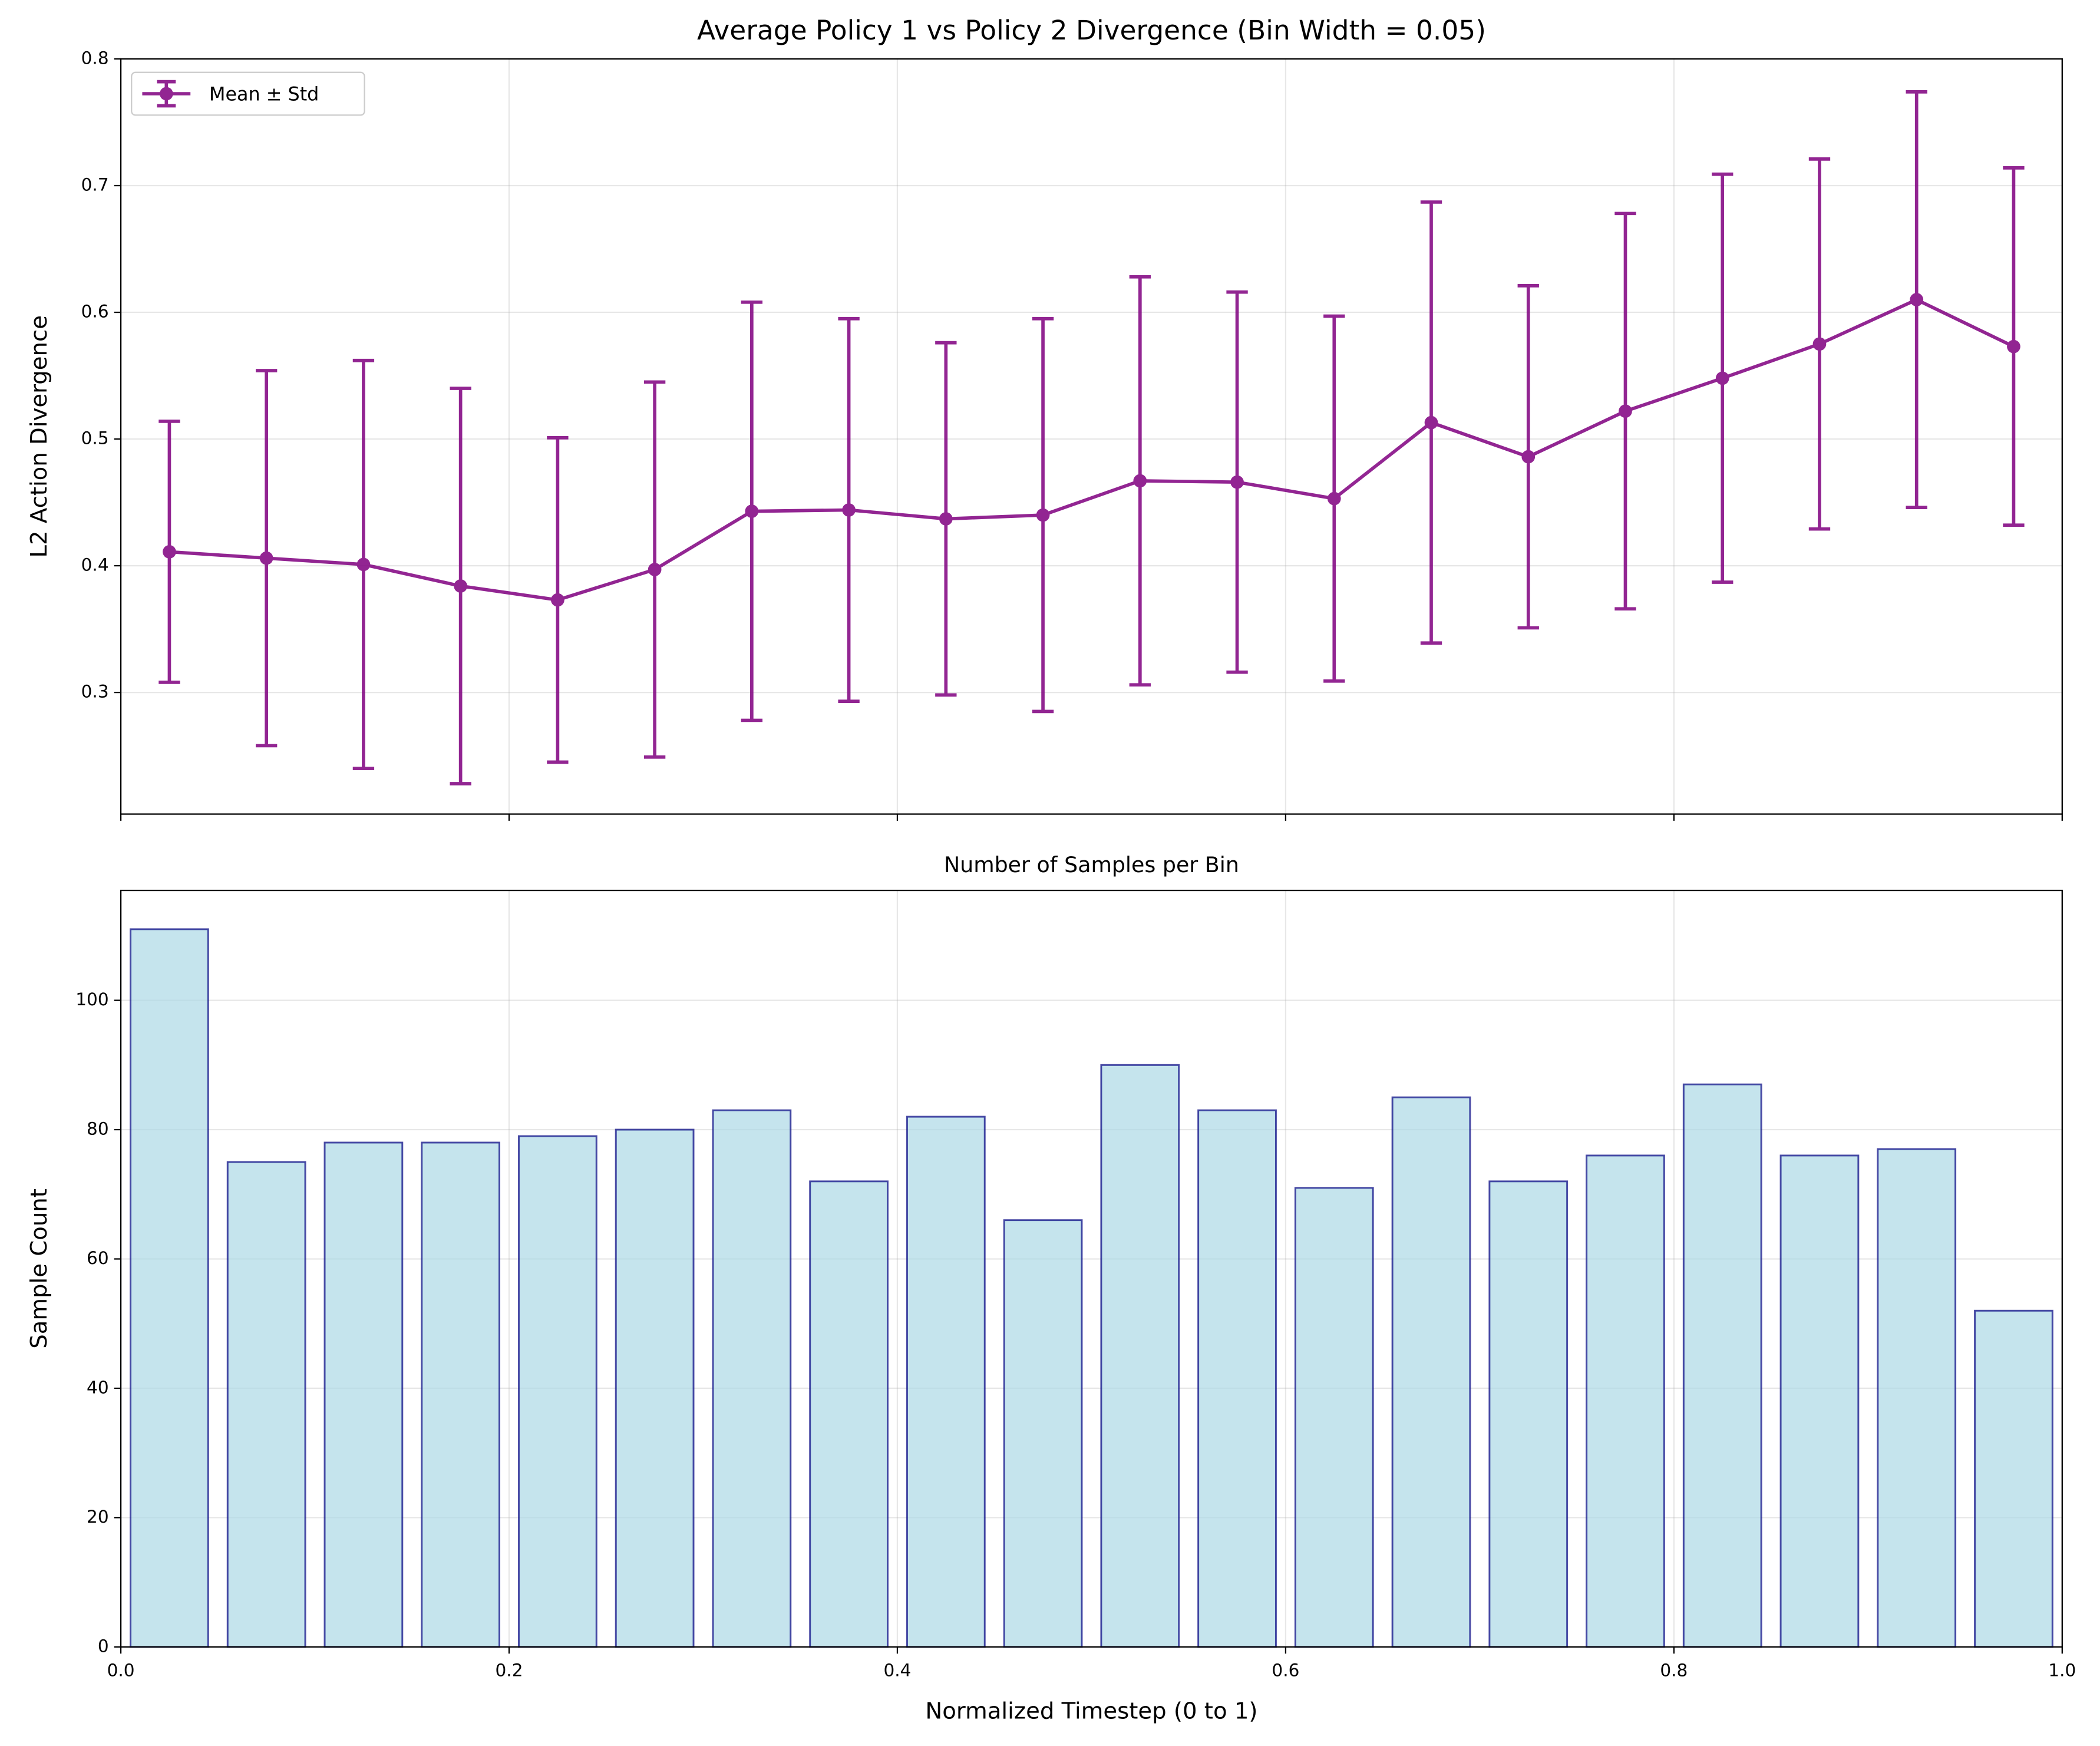 This screenshot has height=1746, width=2100. I want to click on x-tick-label: 1.0, so click(2062, 1670).